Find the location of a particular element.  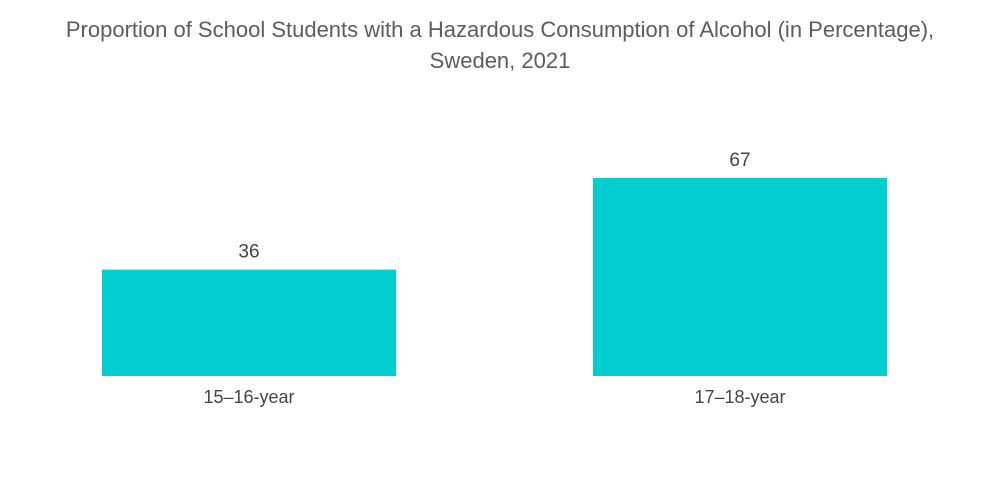

category-label-2: 17–18-year is located at coordinates (739, 397).